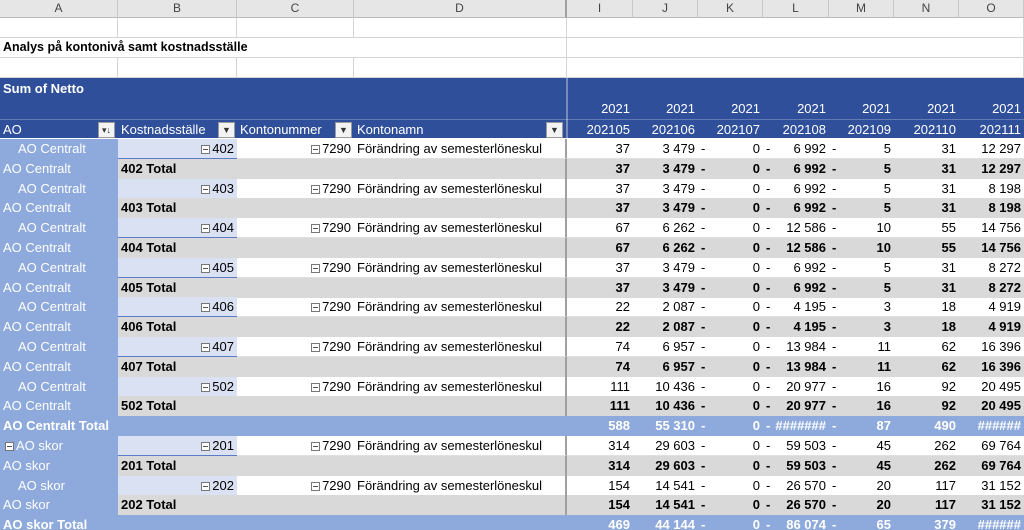 The width and height of the screenshot is (1024, 530). What do you see at coordinates (600, 486) in the screenshot?
I see `value-cell: 154` at bounding box center [600, 486].